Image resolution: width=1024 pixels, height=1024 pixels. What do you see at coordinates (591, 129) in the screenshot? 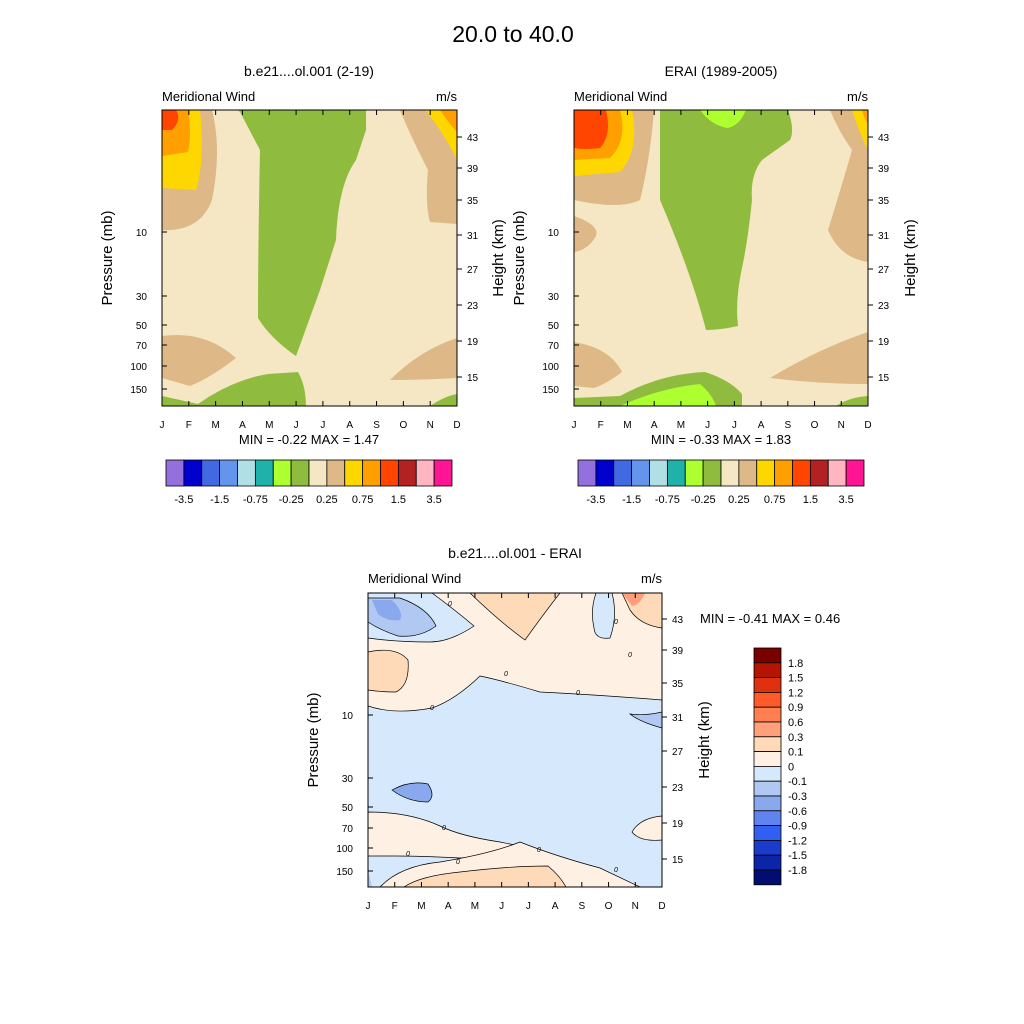
I see `region-upper-left-red` at bounding box center [591, 129].